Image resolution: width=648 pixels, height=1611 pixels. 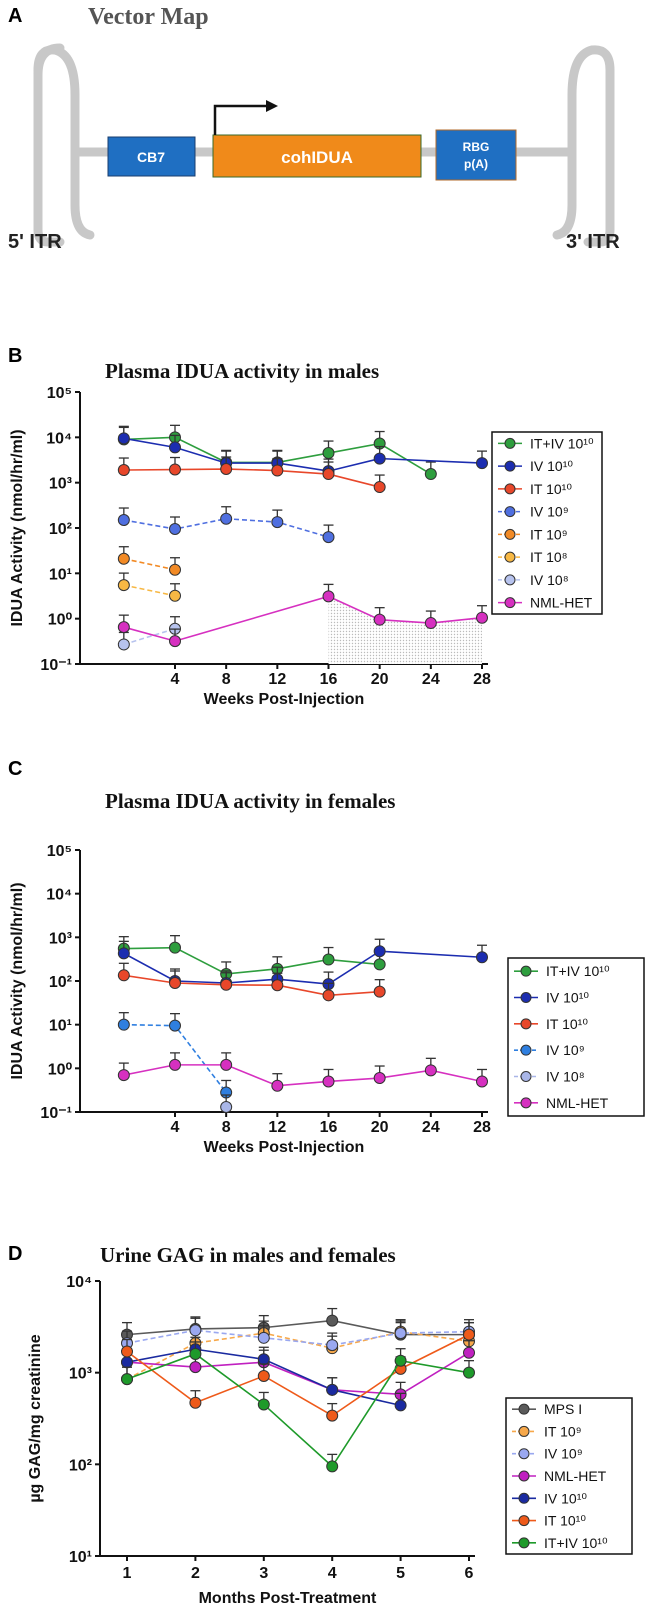 I want to click on x-tick-label: 4, so click(x=175, y=679).